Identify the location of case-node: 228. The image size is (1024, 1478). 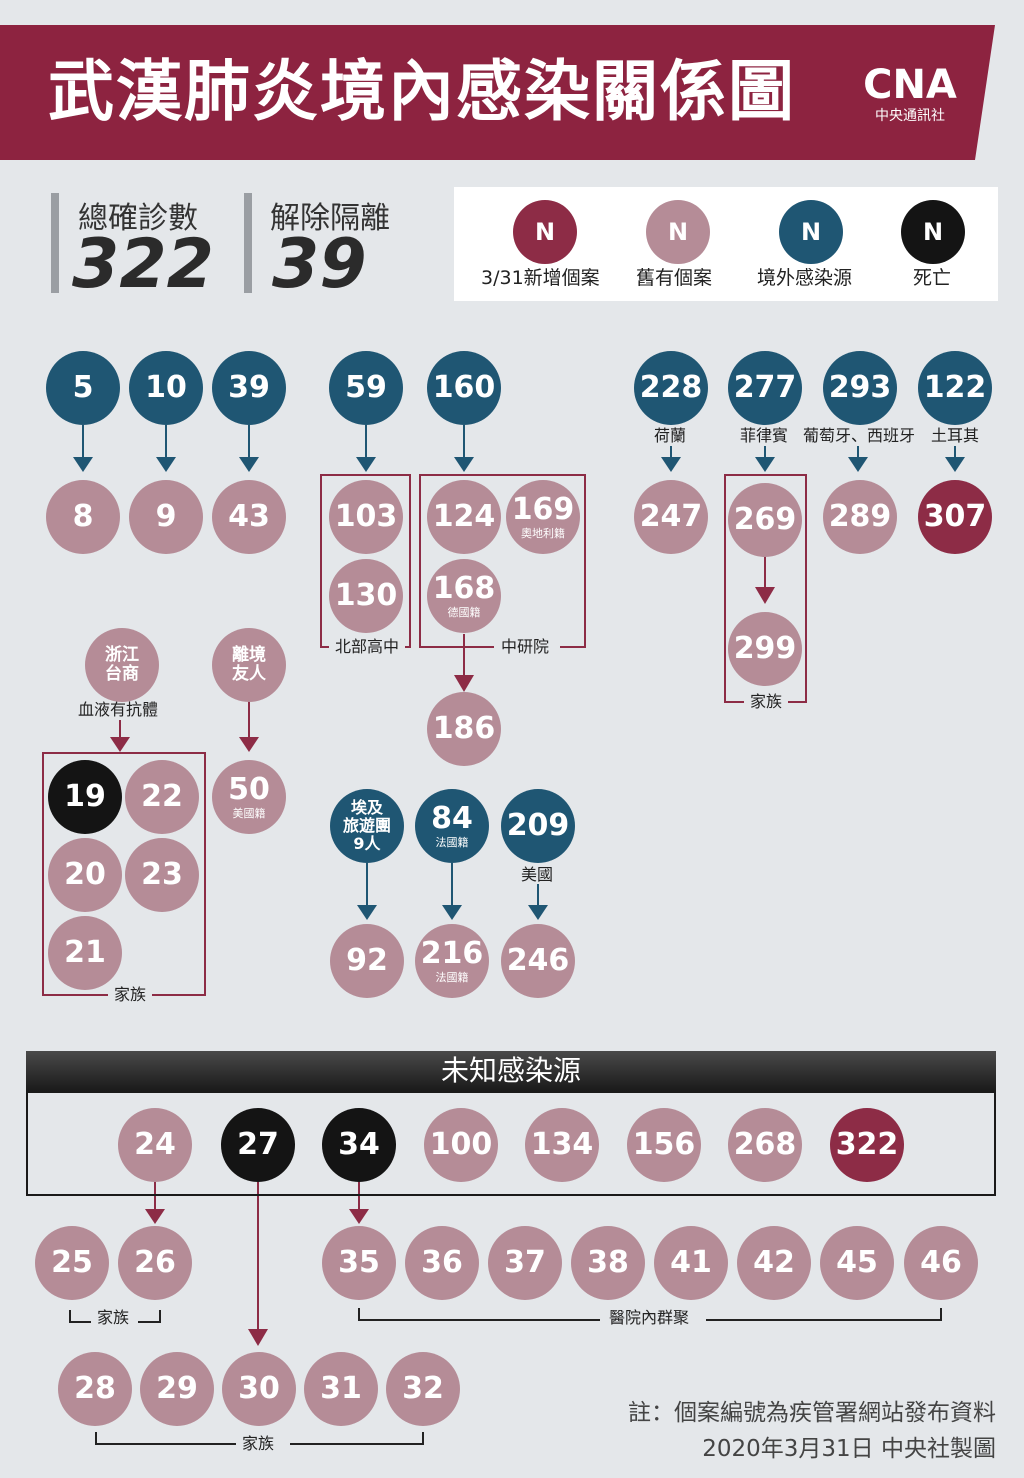
(671, 388).